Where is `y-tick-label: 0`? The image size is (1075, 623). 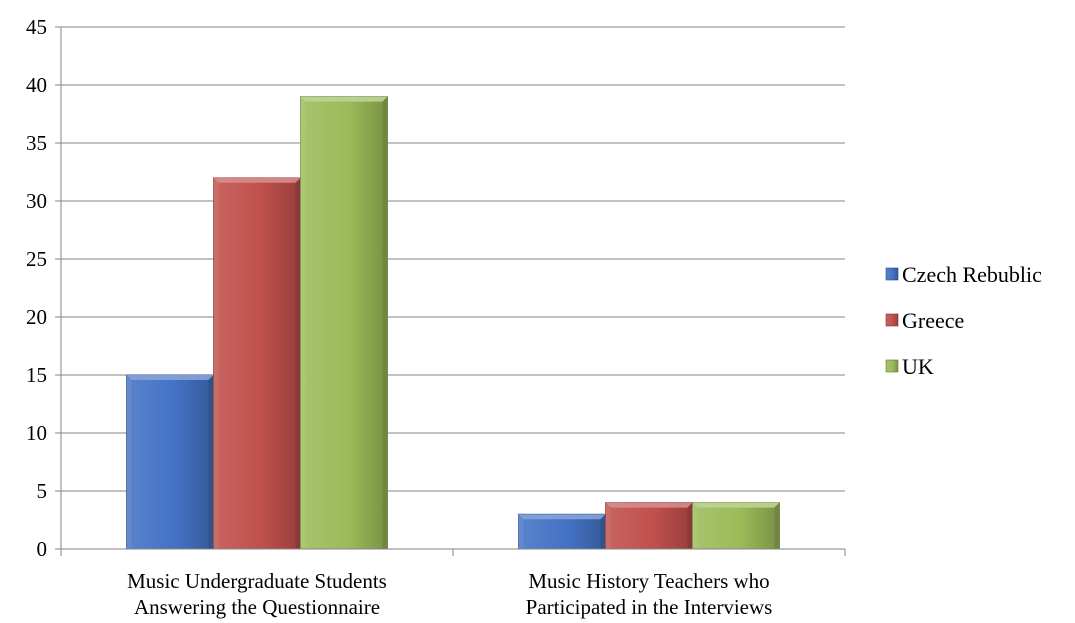
y-tick-label: 0 is located at coordinates (42, 549).